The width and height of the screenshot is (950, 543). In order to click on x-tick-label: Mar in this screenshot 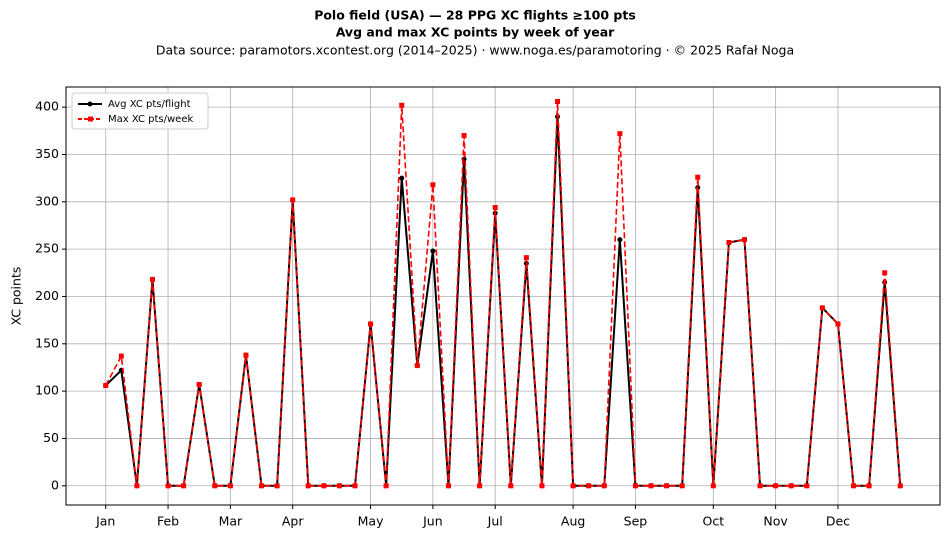, I will do `click(231, 521)`.